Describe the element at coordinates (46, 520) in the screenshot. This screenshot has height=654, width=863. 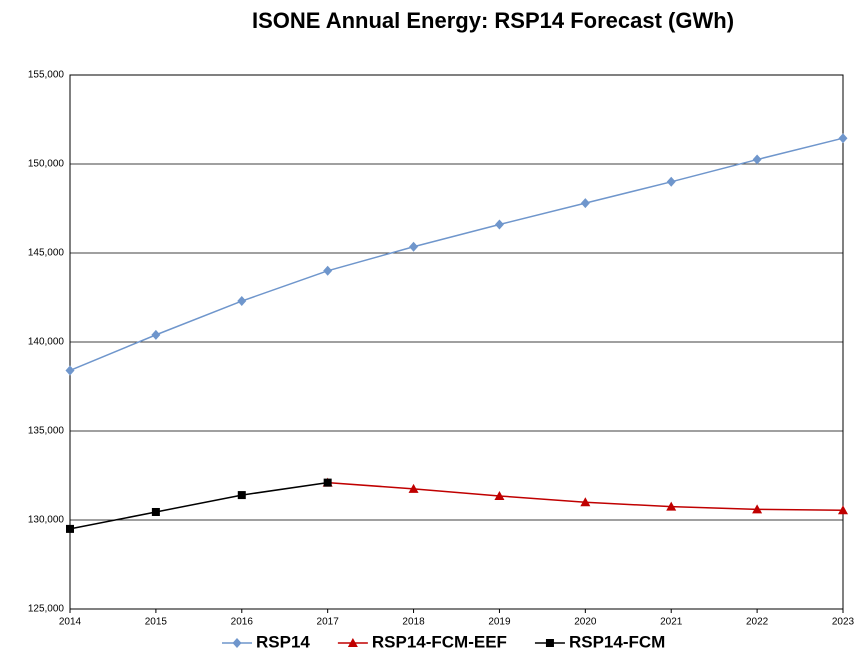
I see `y-tick-label: 130,000` at that location.